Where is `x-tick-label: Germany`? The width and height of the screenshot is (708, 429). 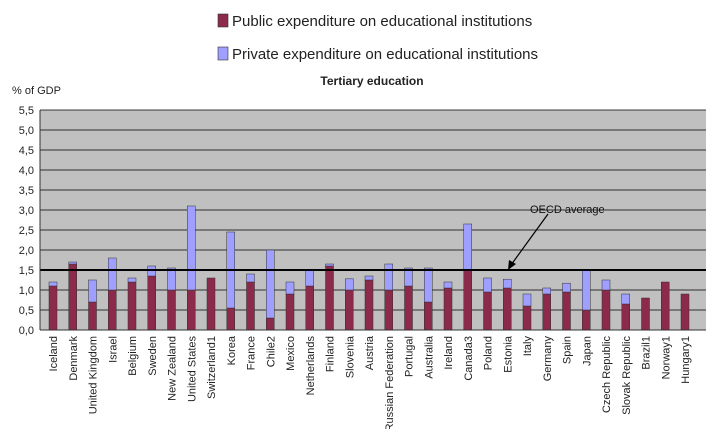 x-tick-label: Germany is located at coordinates (548, 359).